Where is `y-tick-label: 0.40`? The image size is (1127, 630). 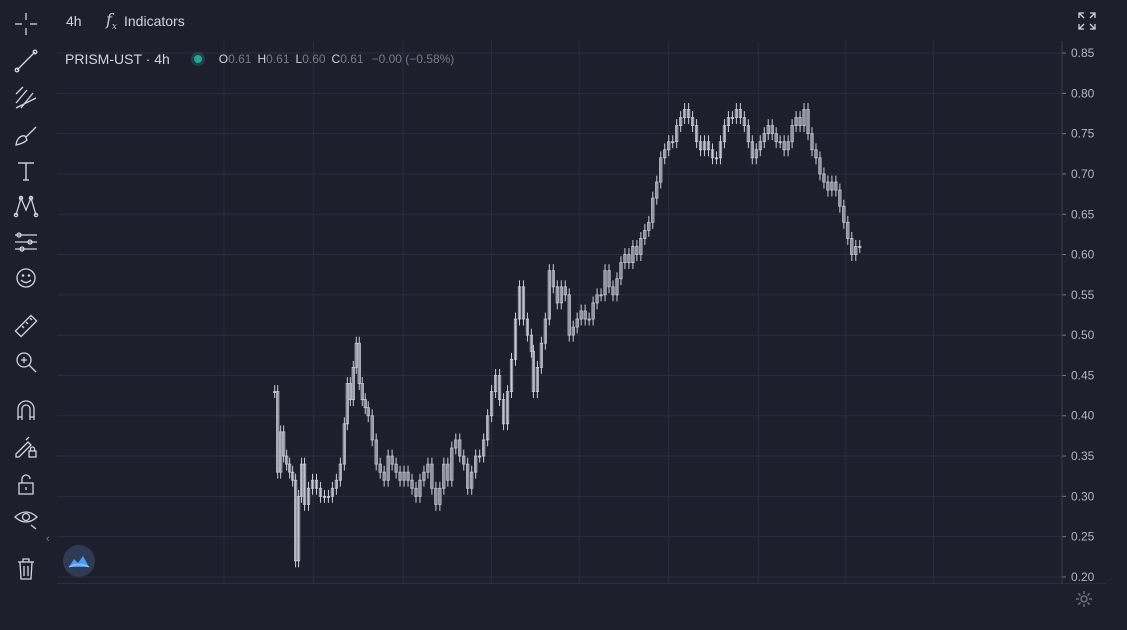 y-tick-label: 0.40 is located at coordinates (1083, 416).